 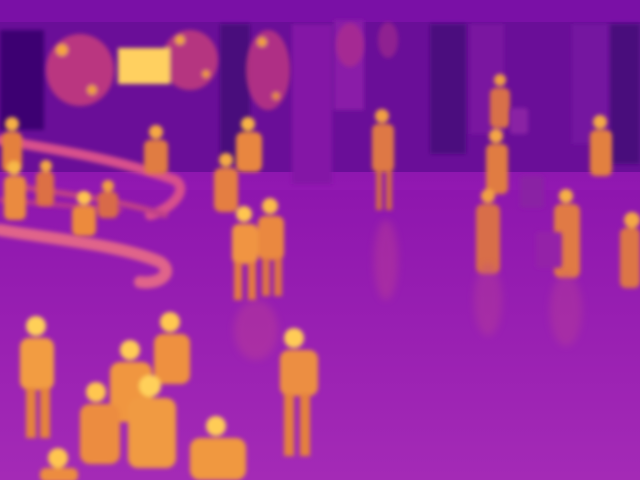 What do you see at coordinates (320, 11) in the screenshot?
I see `ceiling` at bounding box center [320, 11].